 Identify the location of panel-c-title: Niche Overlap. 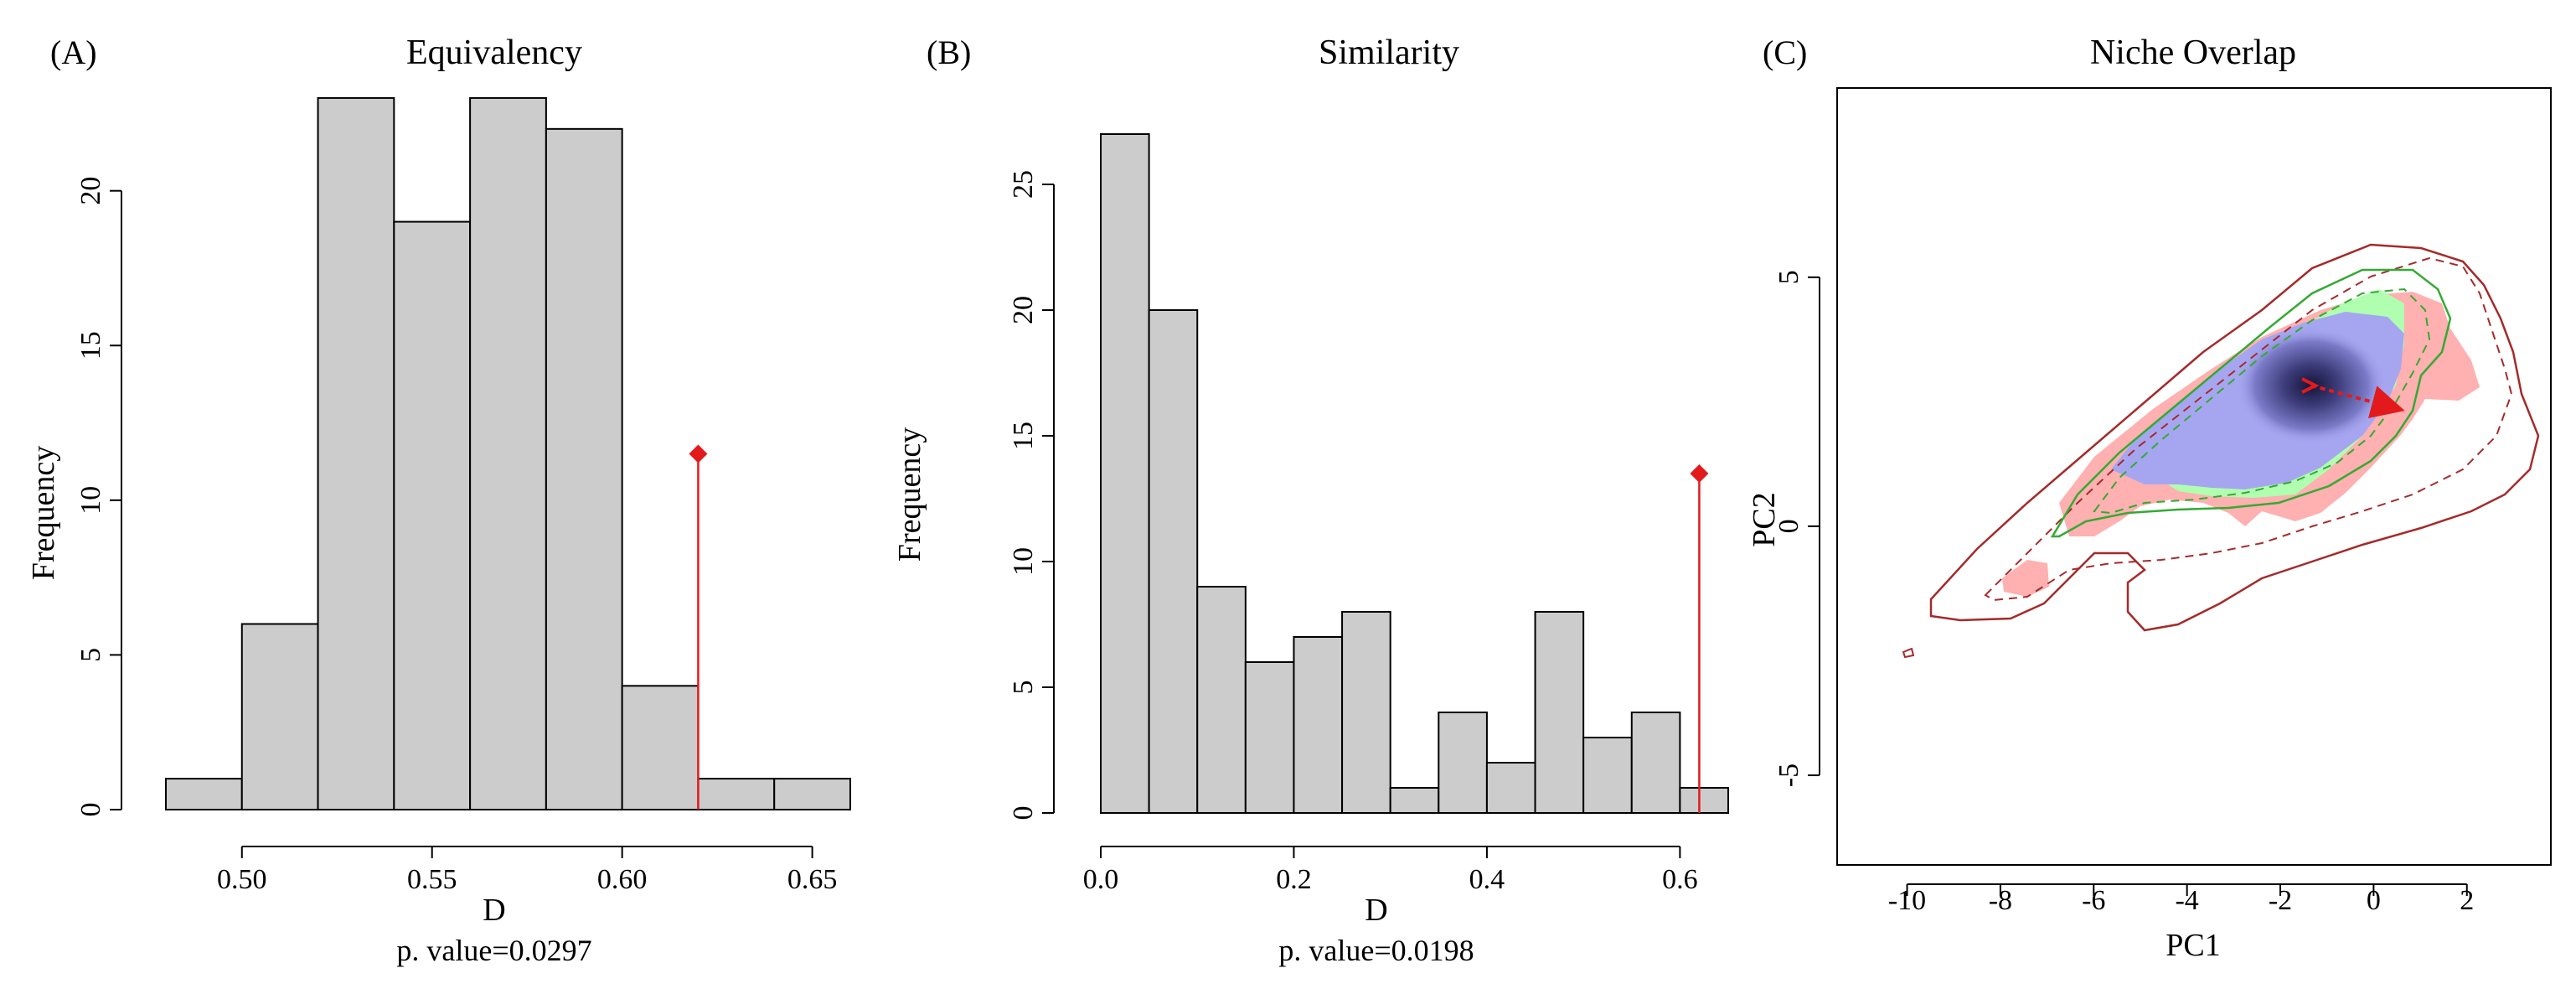
(2193, 53).